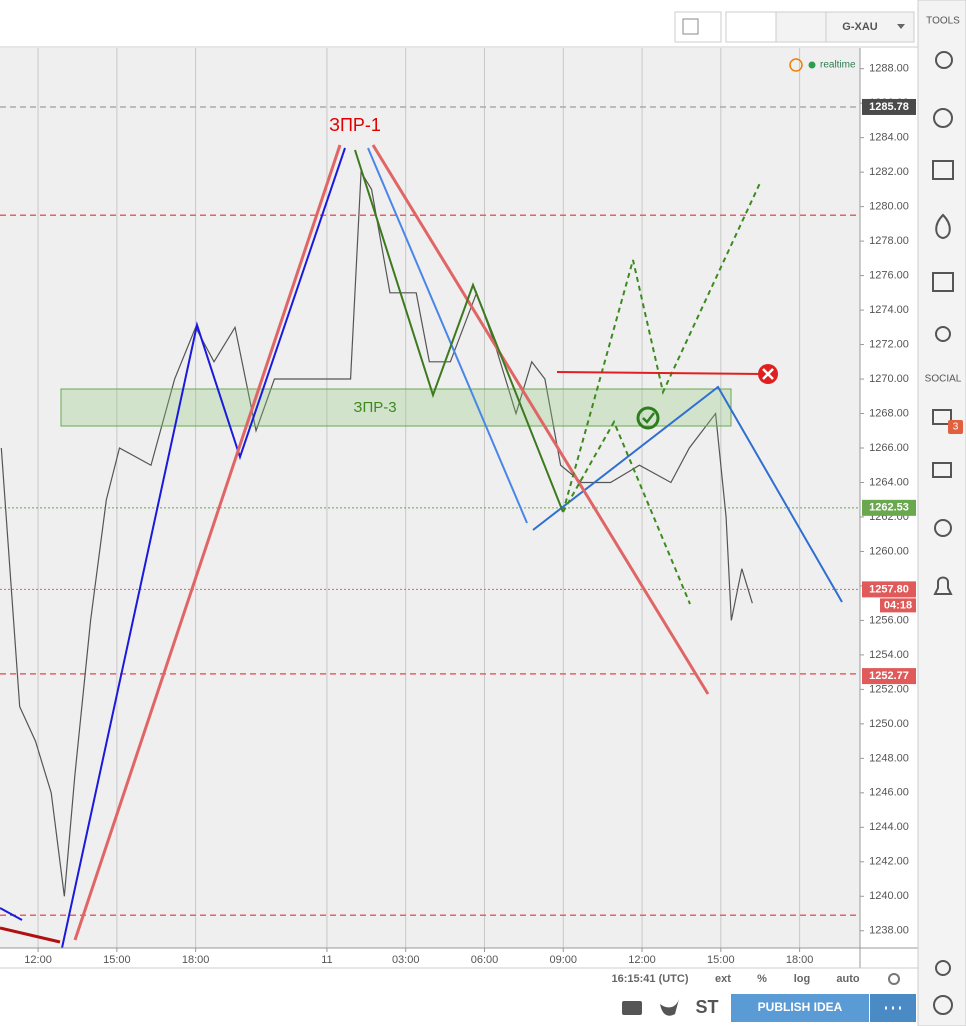 This screenshot has height=1026, width=966. Describe the element at coordinates (768, 374) in the screenshot. I see `stop-icon-x` at that location.